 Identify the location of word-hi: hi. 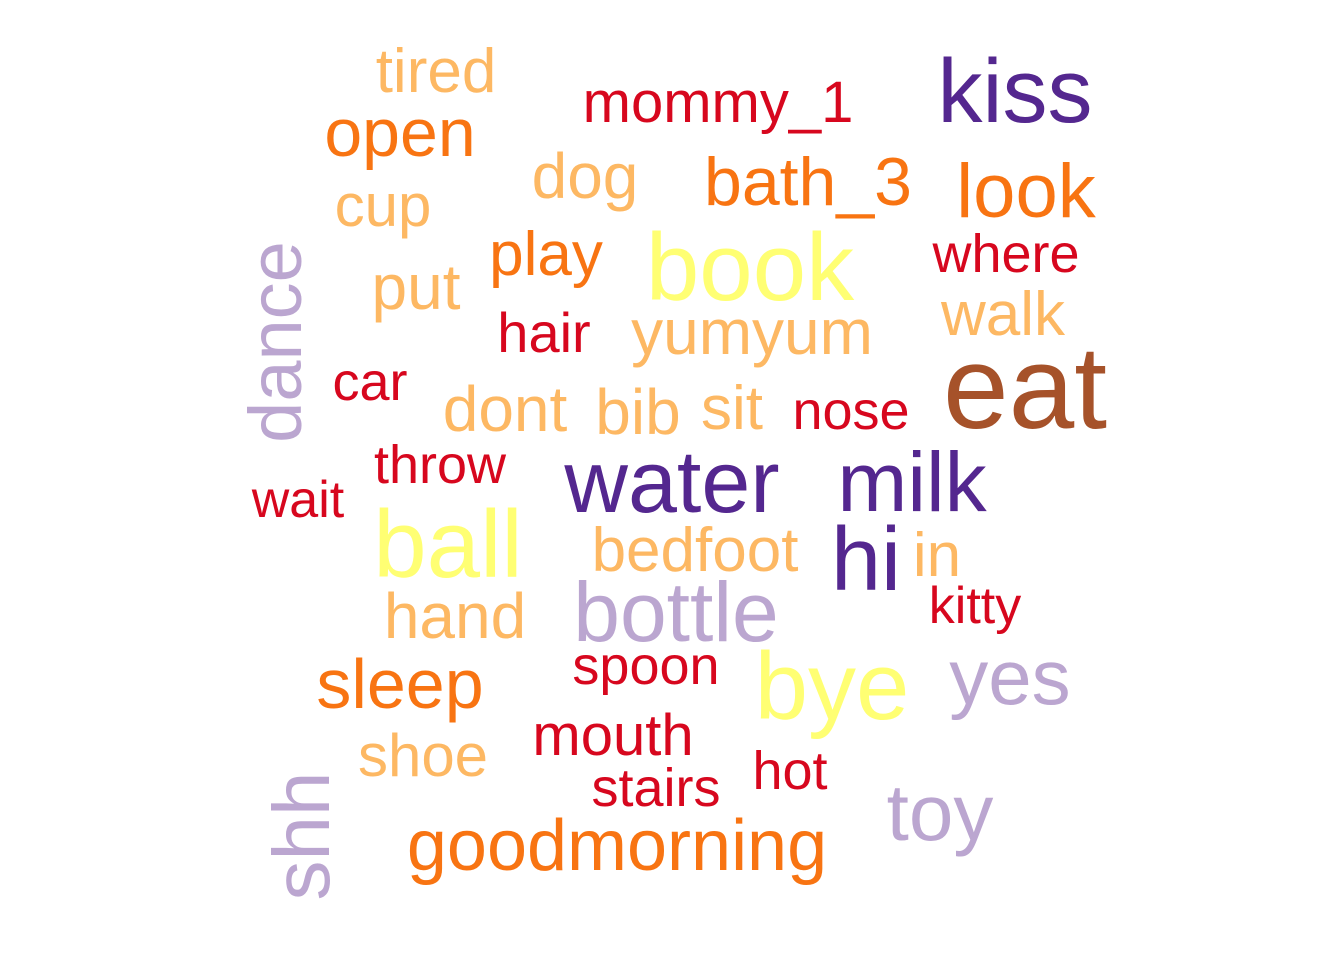
(866, 560).